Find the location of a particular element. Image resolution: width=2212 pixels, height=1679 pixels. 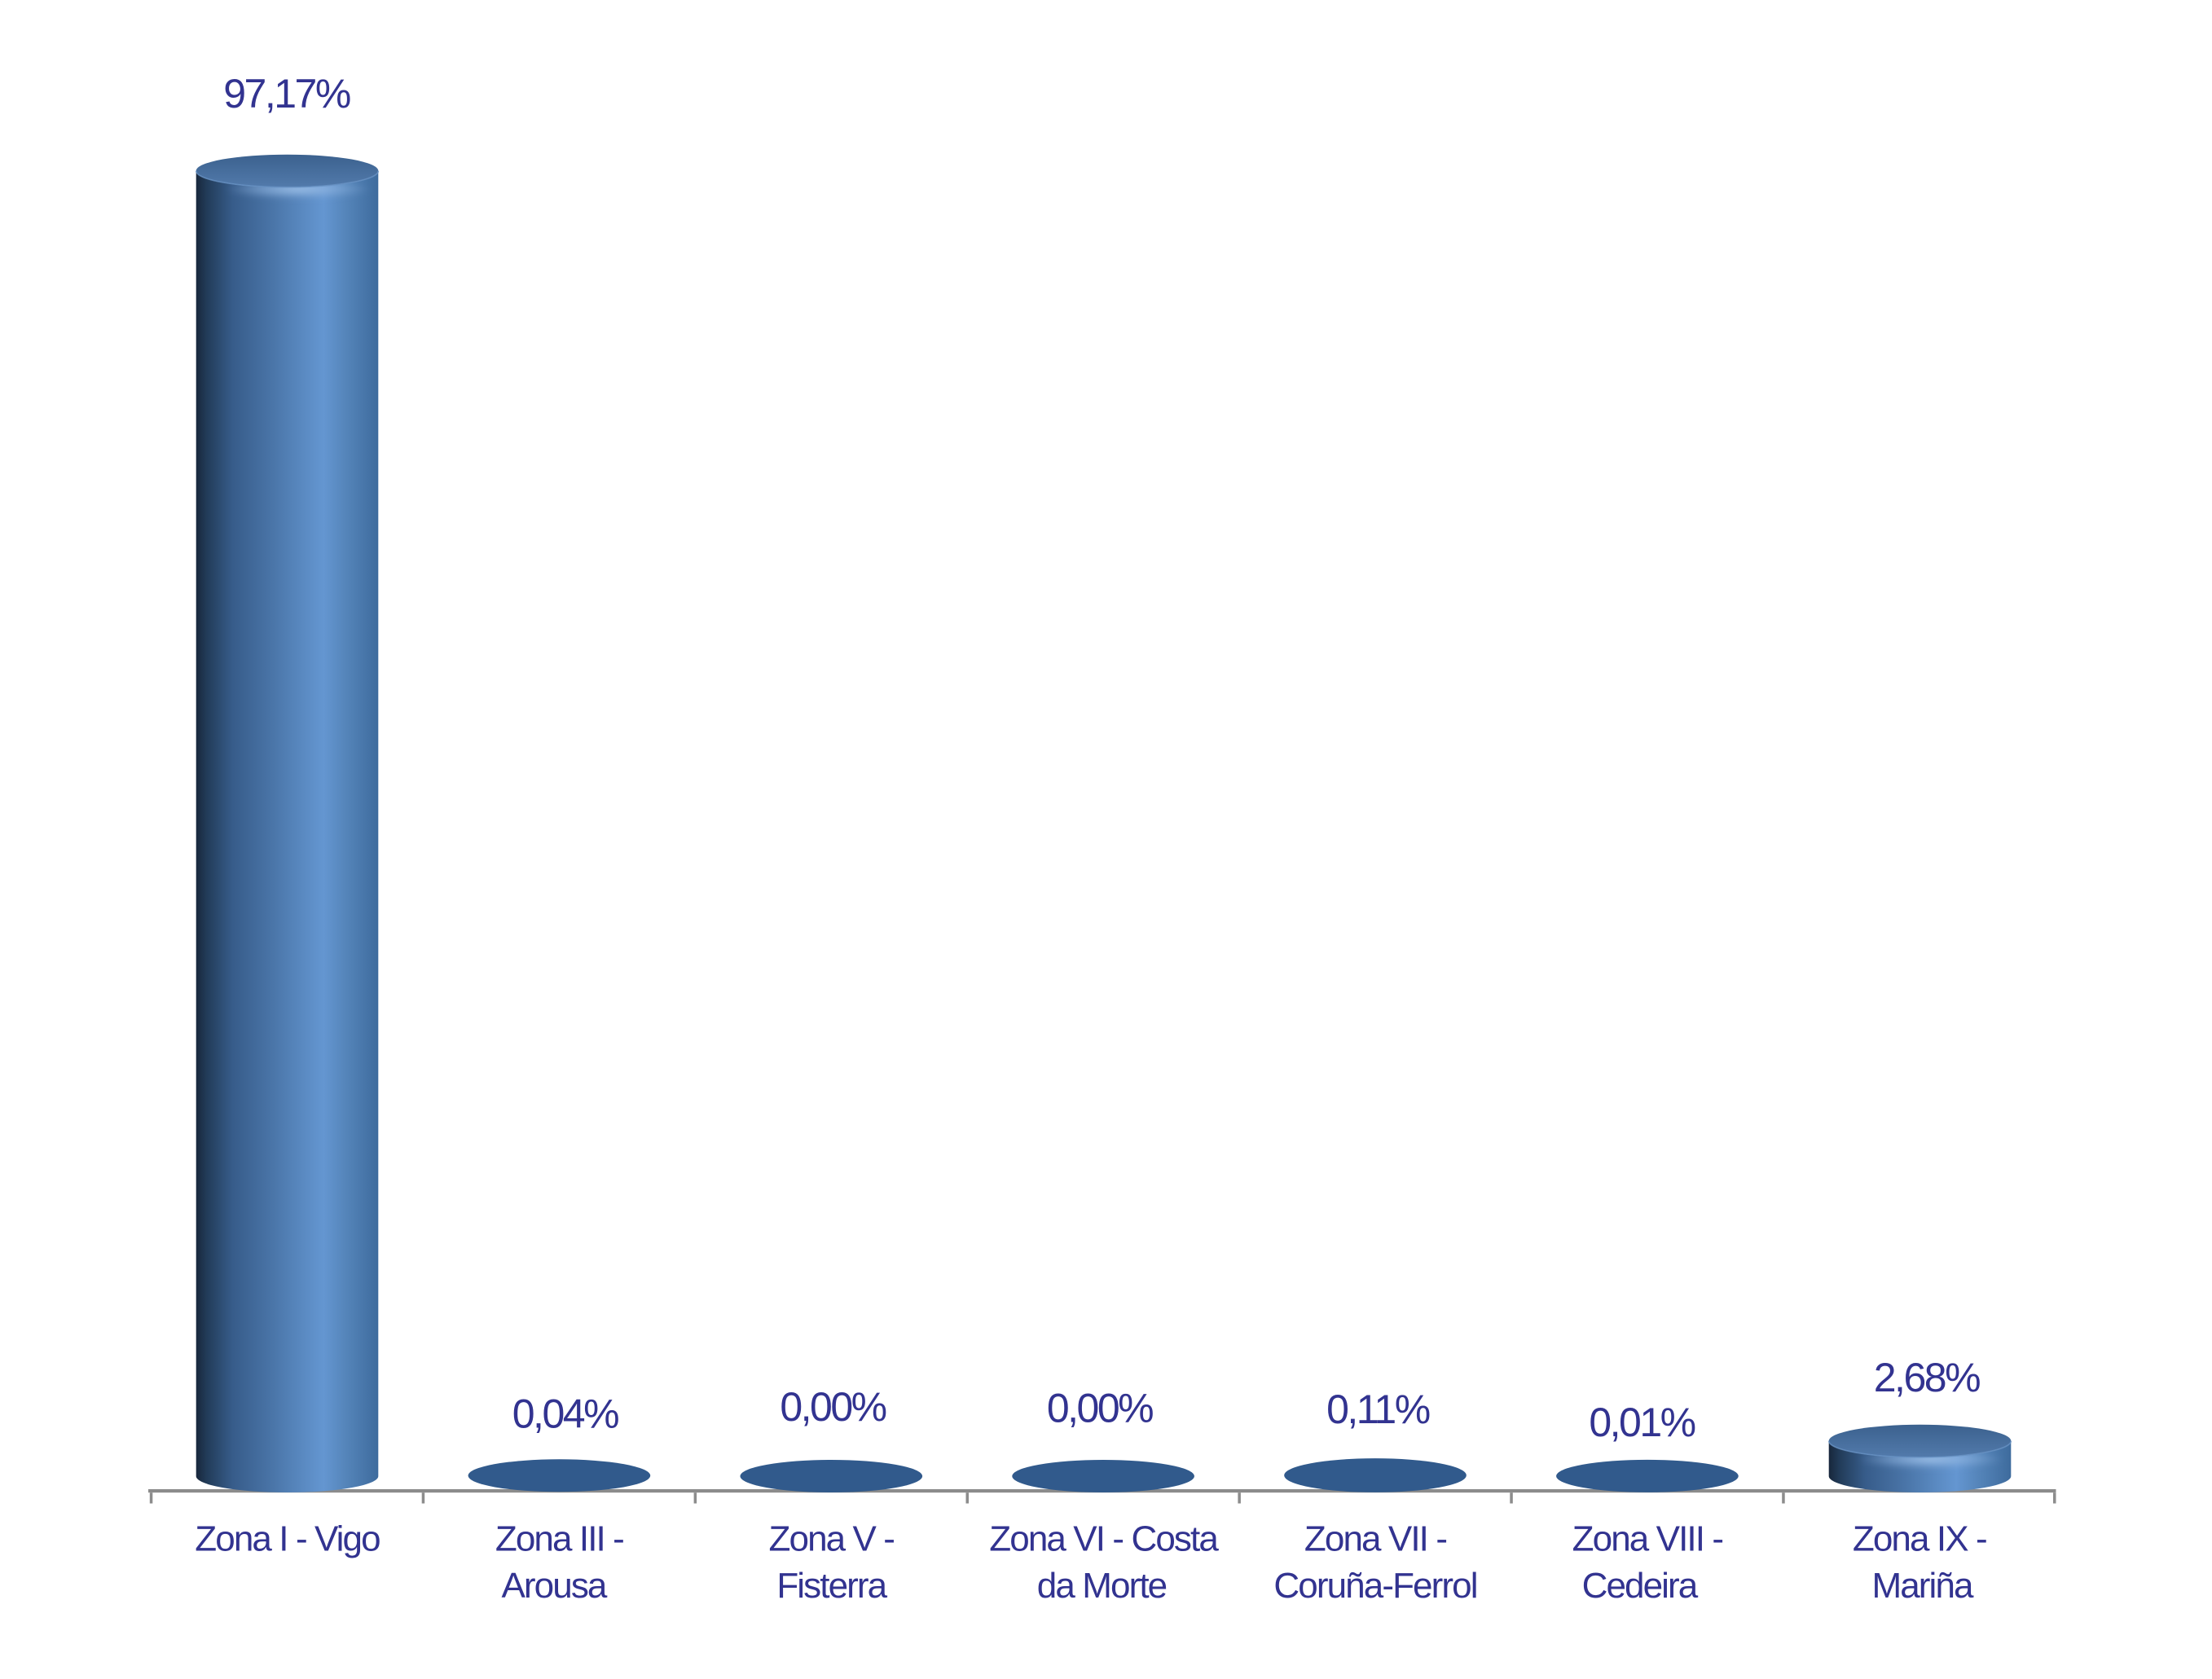

svg-text: Zona VI - Costa is located at coordinates (1104, 1538).